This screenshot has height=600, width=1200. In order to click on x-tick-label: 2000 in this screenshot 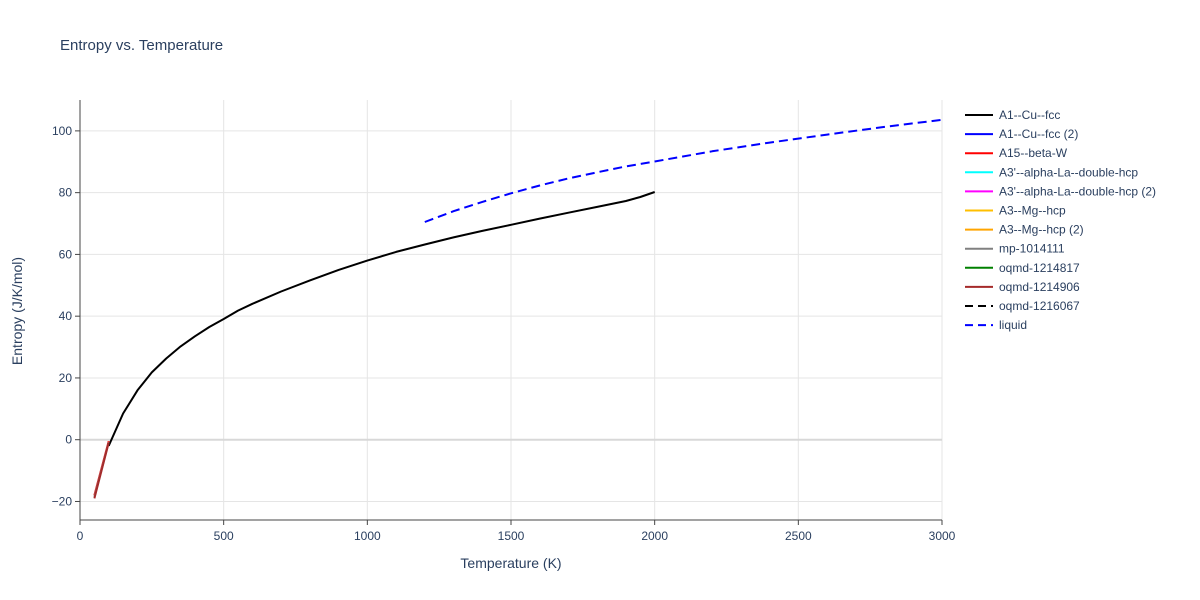, I will do `click(654, 536)`.